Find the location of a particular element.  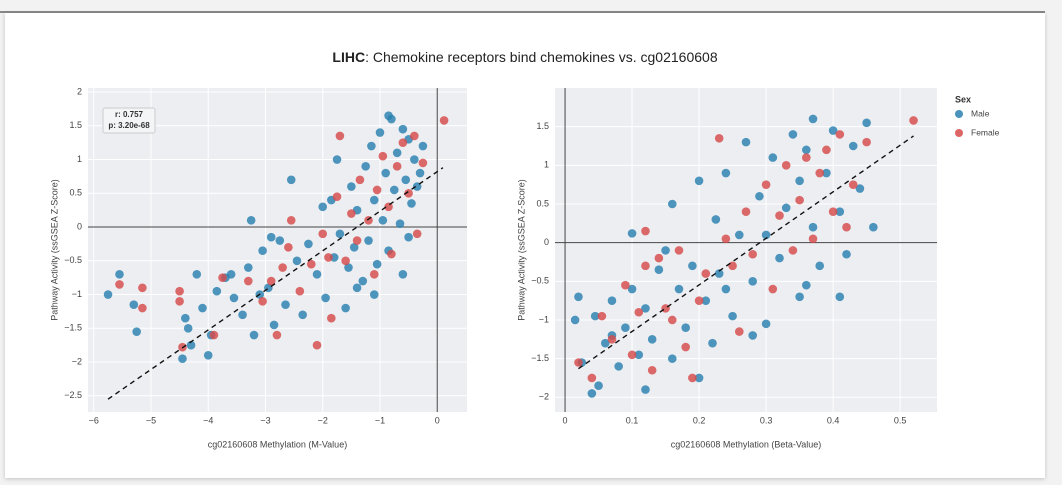

y-tick-label: 0.5 is located at coordinates (75, 193).